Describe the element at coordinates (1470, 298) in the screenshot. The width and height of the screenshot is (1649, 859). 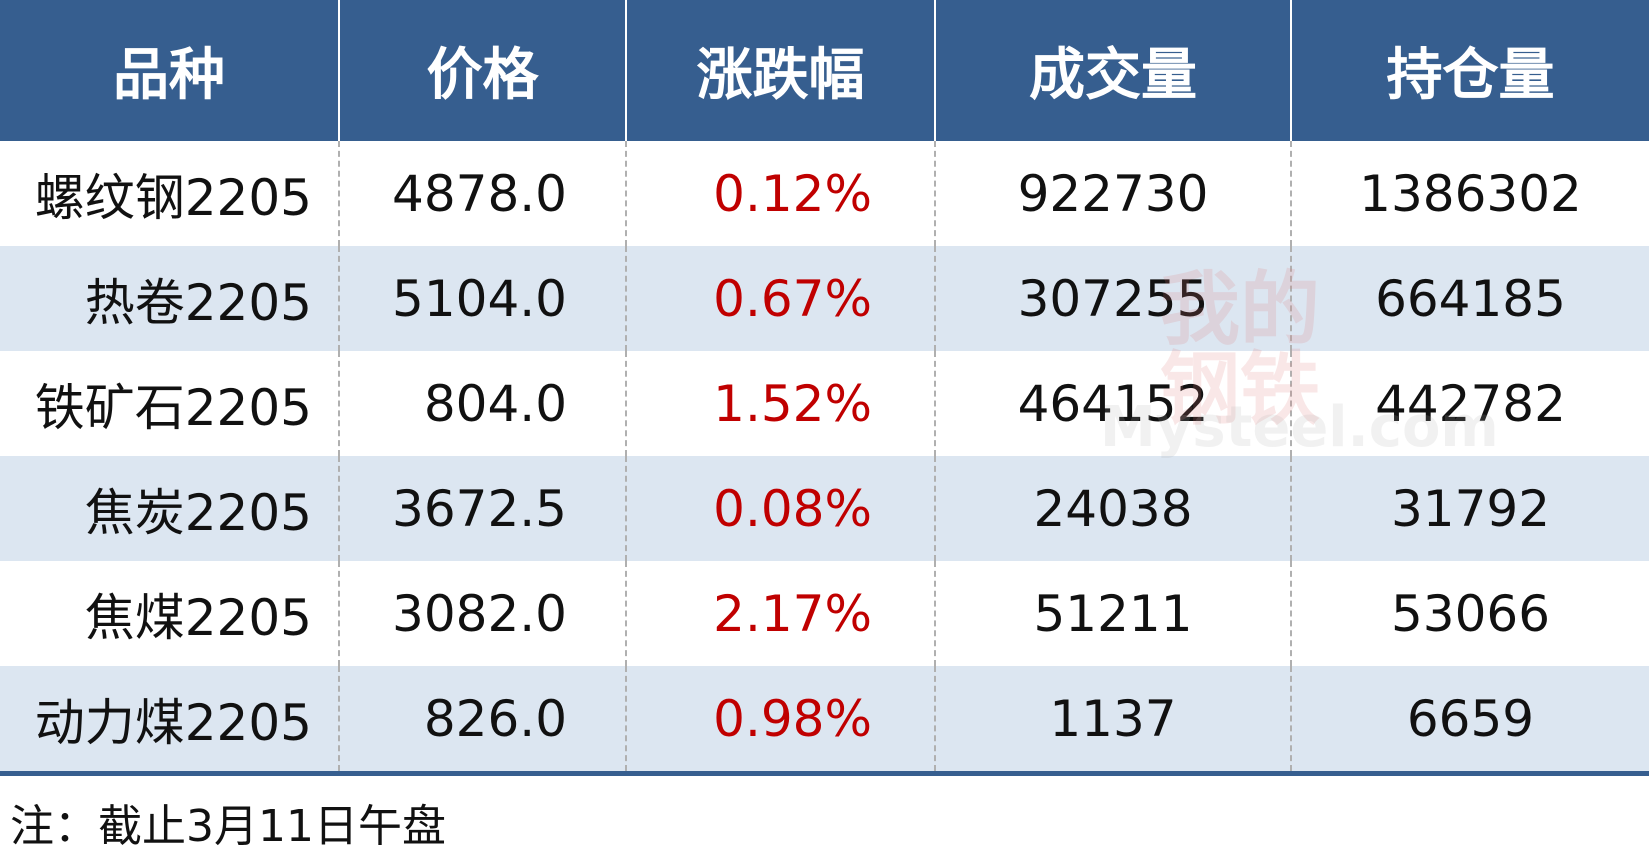
I see `table-cell: 664185` at that location.